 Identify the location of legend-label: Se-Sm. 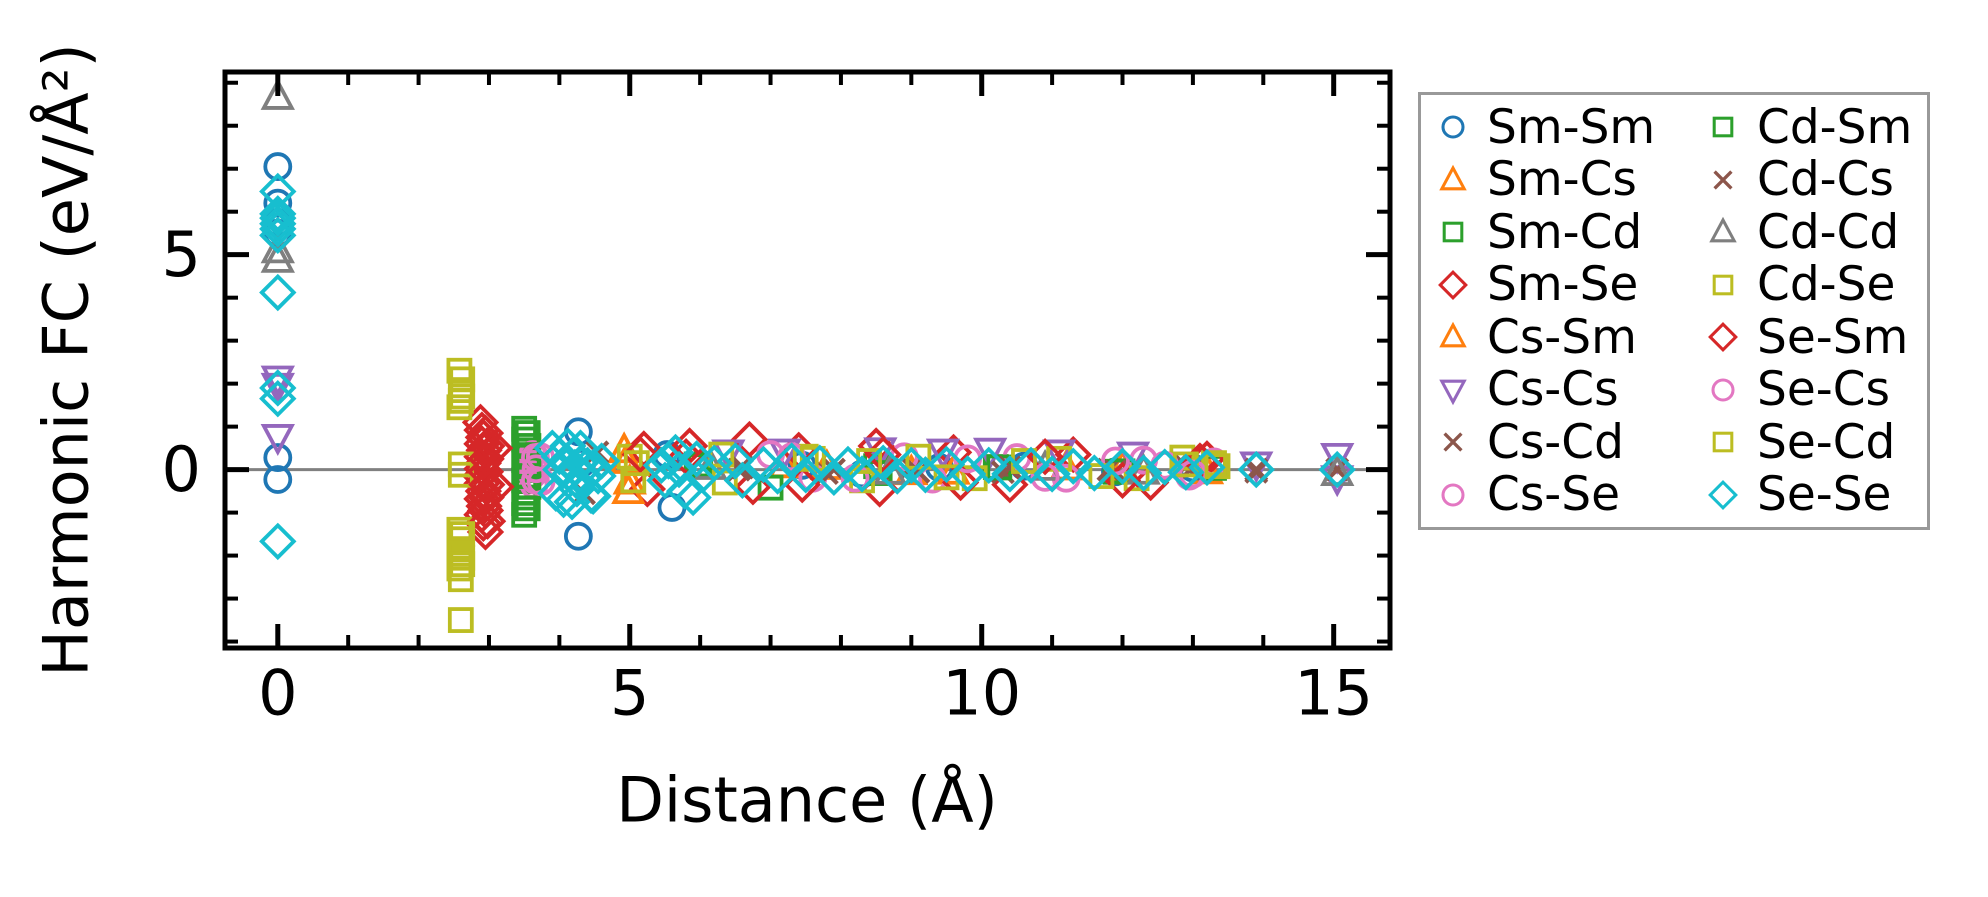
(1833, 337).